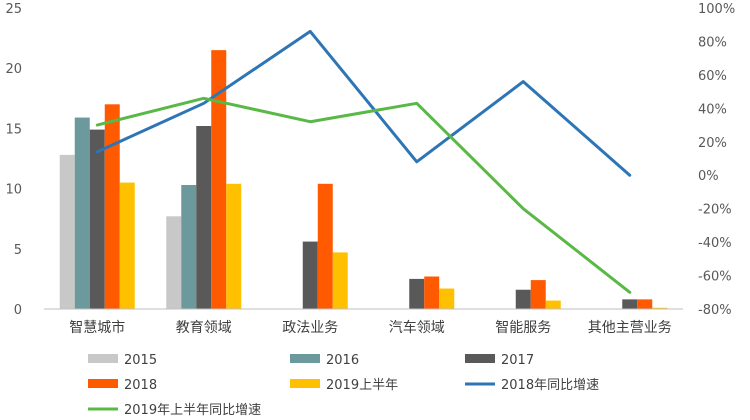 The width and height of the screenshot is (750, 420). Describe the element at coordinates (630, 304) in the screenshot. I see `bar-2017-其他主营业务` at that location.